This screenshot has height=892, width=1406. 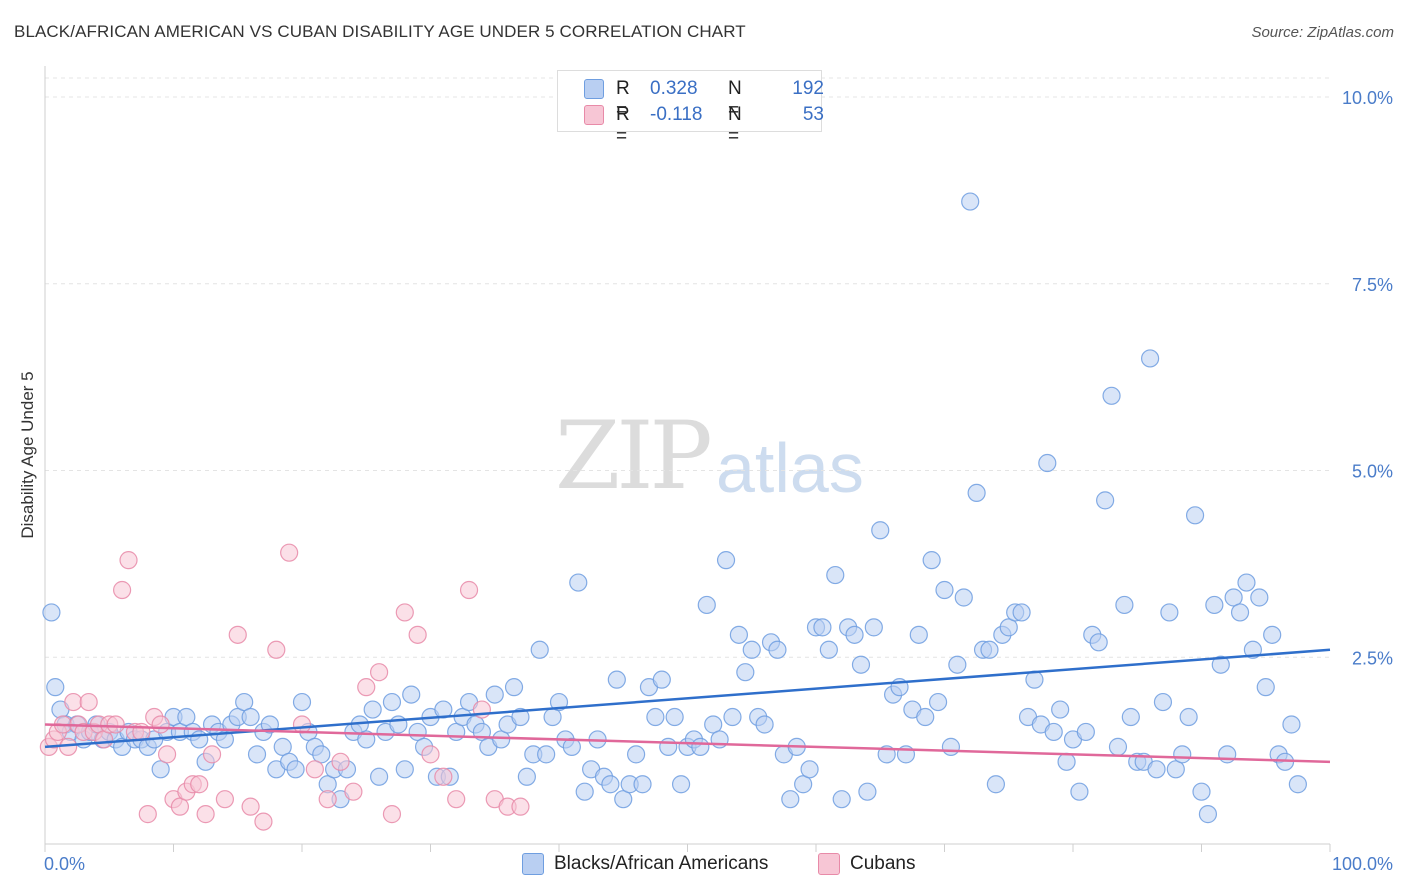 I want to click on bottom-legend-label: Cubans, so click(x=883, y=863).